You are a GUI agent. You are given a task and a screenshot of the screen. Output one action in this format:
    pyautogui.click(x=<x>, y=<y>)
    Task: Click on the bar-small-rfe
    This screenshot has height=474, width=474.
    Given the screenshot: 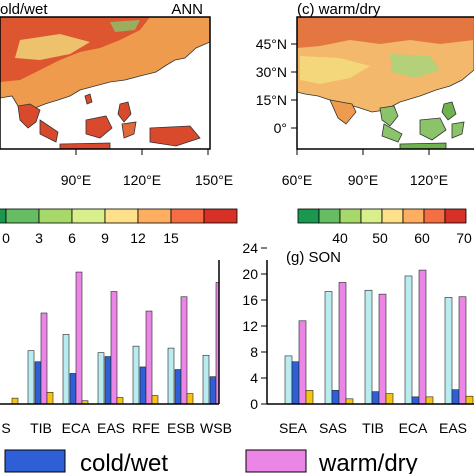 What is the action you would take?
    pyautogui.click(x=155, y=400)
    